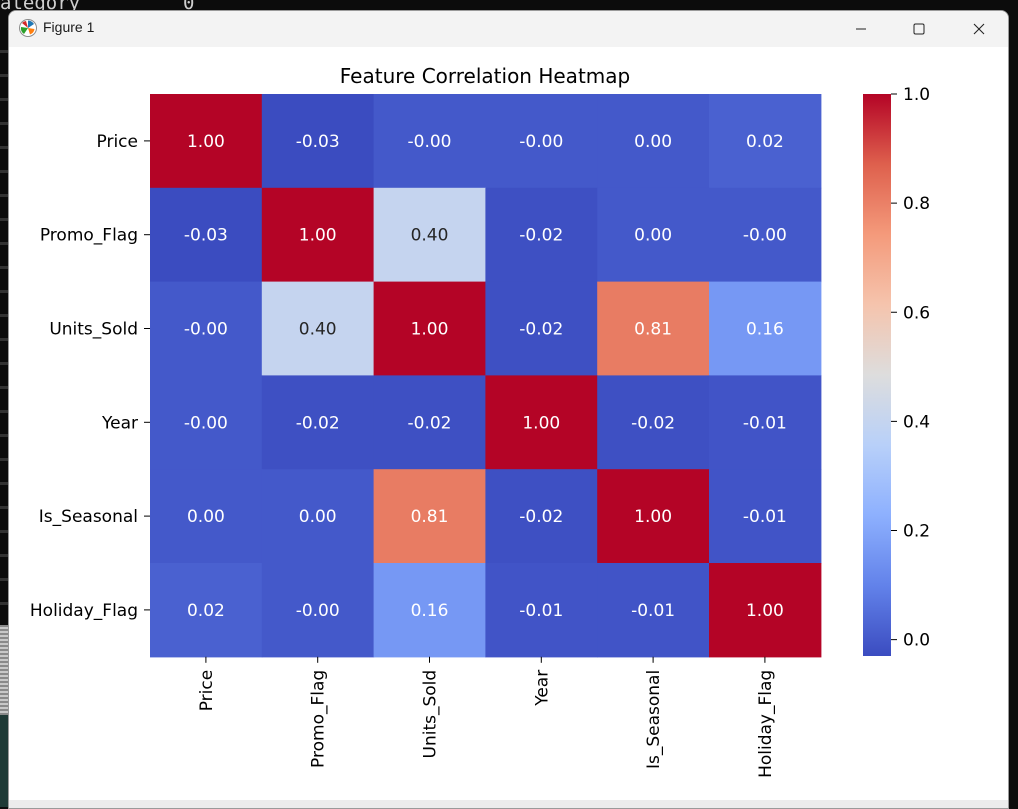 The height and width of the screenshot is (809, 1018). What do you see at coordinates (916, 95) in the screenshot?
I see `colorbar-tick-label: 1.0` at bounding box center [916, 95].